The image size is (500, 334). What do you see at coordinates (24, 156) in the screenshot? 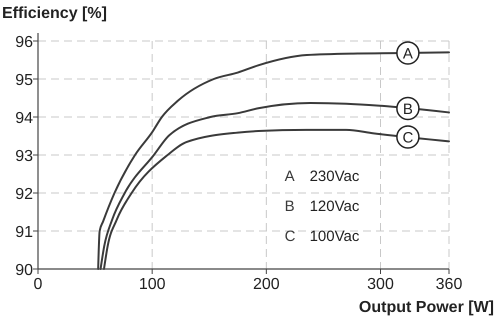
I see `y-tick-label: 93` at bounding box center [24, 156].